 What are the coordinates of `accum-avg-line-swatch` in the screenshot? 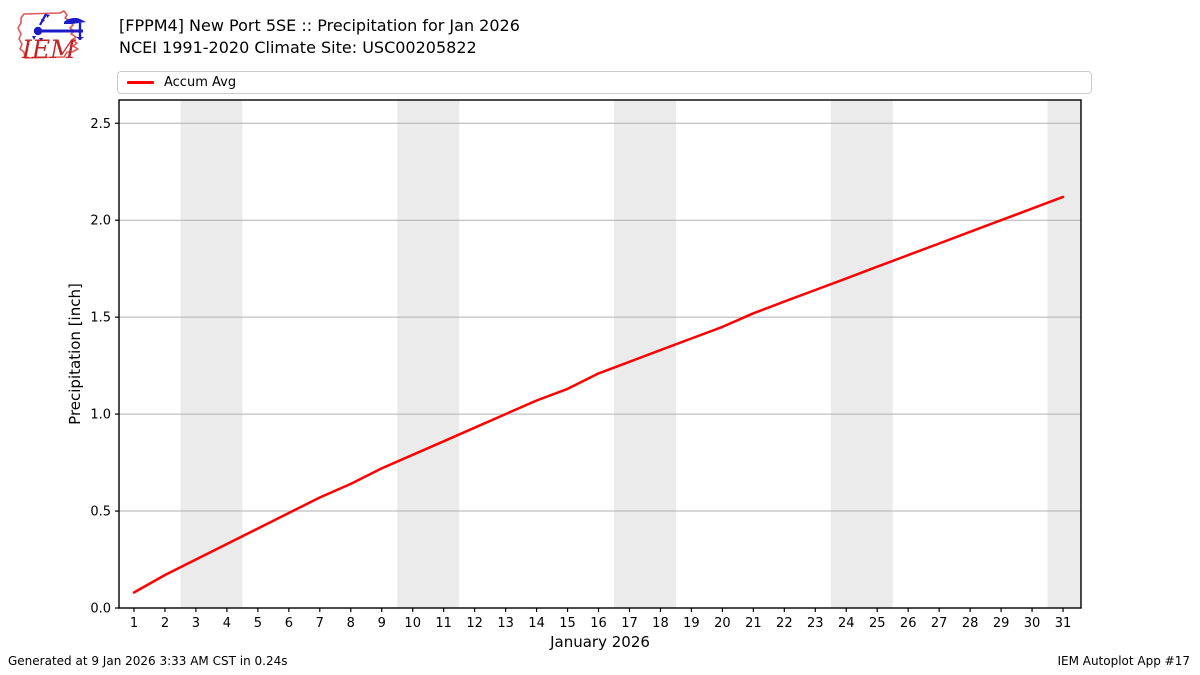 It's located at (140, 82).